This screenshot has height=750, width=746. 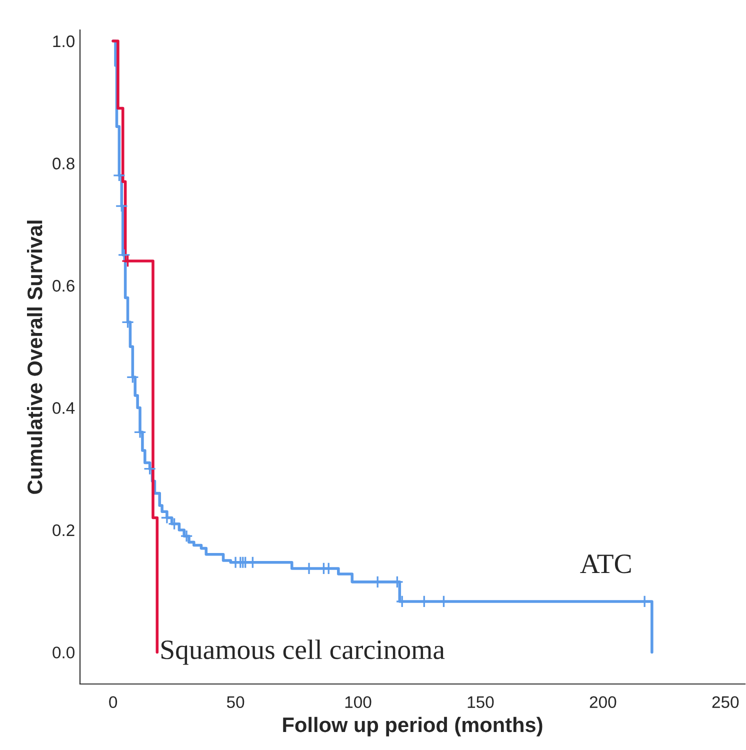 What do you see at coordinates (725, 702) in the screenshot?
I see `x-tick-label: 250` at bounding box center [725, 702].